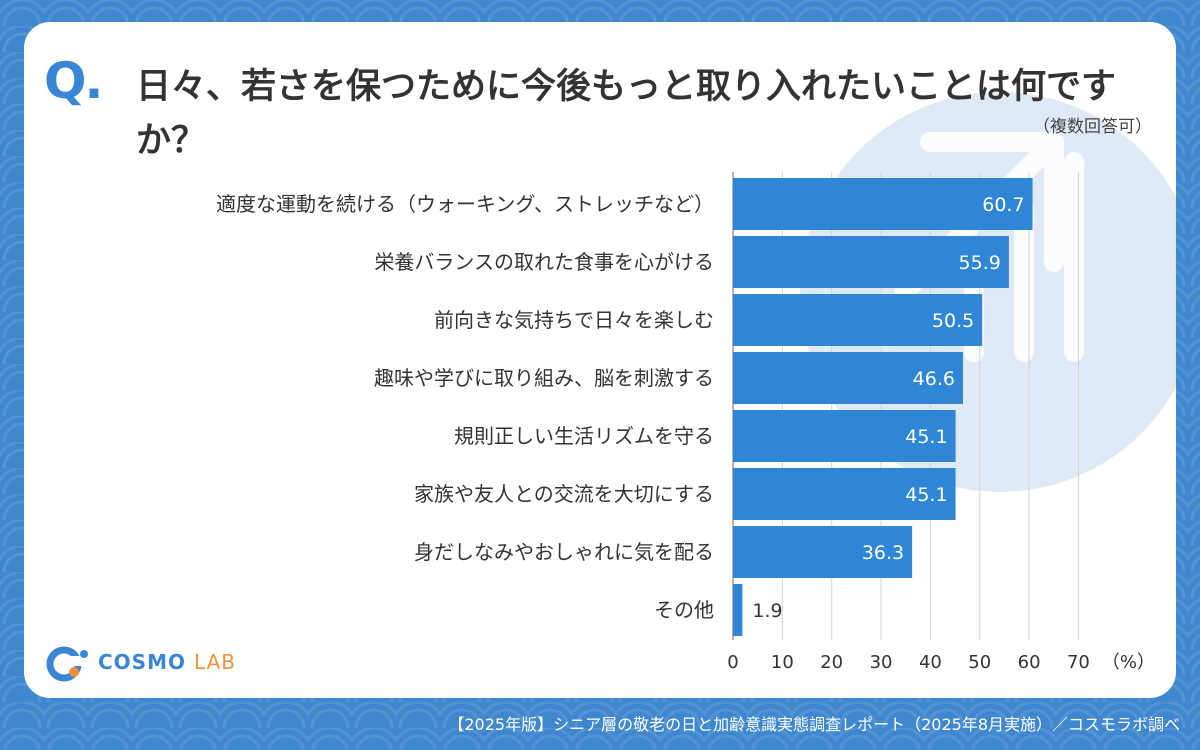 The image size is (1200, 750). Describe the element at coordinates (1078, 662) in the screenshot. I see `x-tick-label: 70` at that location.